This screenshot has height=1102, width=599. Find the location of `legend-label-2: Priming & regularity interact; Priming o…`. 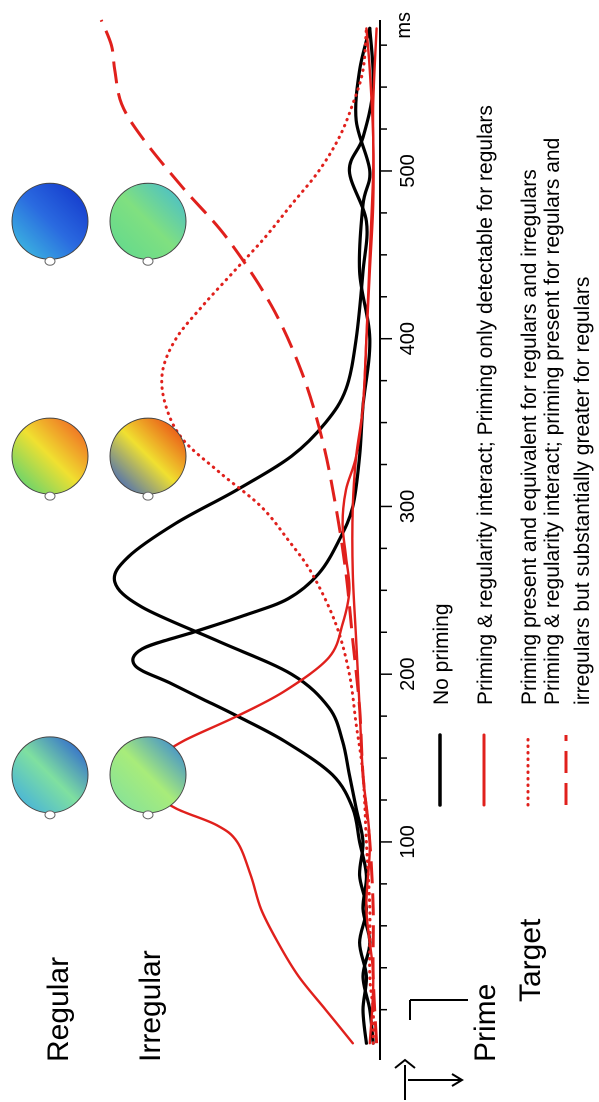

legend-label-2: Priming & regularity interact; Priming o… is located at coordinates (485, 405).